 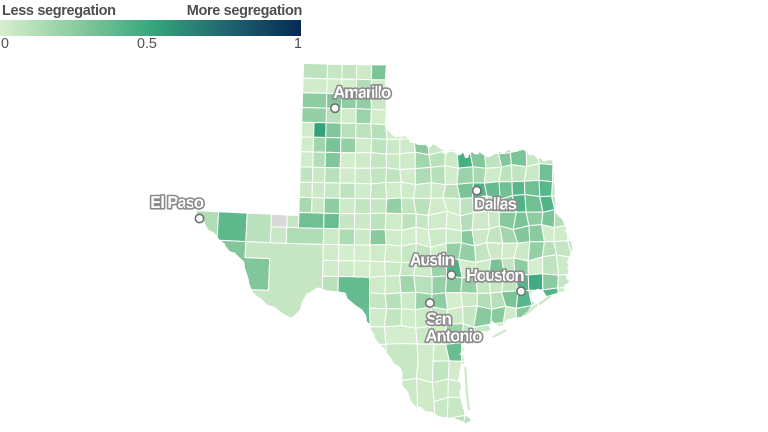 I want to click on svg-text: Dallas, so click(x=495, y=204).